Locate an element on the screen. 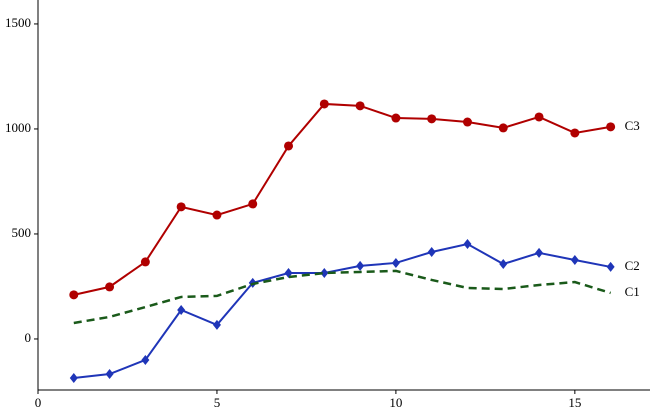  series-line is located at coordinates (342, 297).